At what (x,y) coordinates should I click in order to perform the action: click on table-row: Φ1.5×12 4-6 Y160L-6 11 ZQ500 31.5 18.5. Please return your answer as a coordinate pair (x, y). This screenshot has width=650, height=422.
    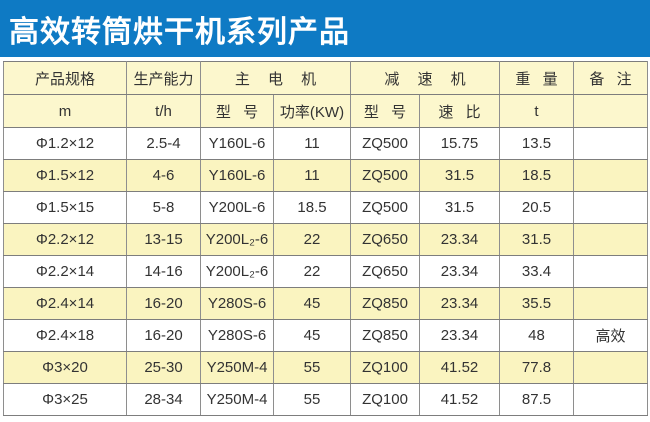
    Looking at the image, I should click on (325, 175).